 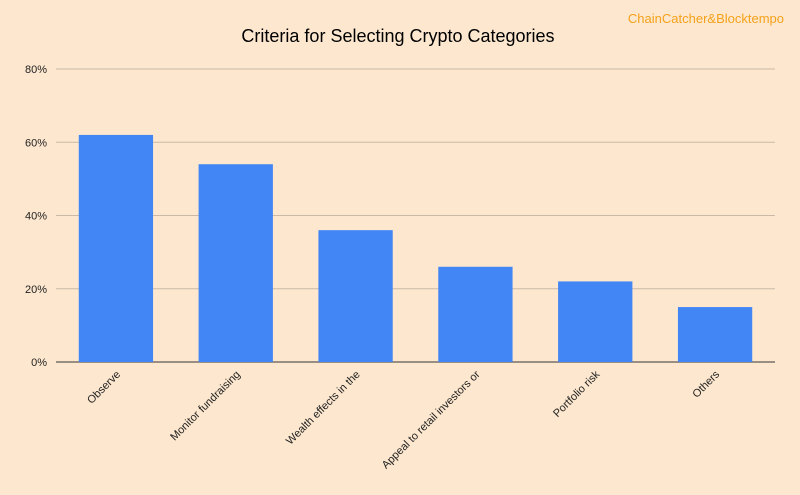 What do you see at coordinates (205, 406) in the screenshot?
I see `x-tick-label: Monitor fundraising` at bounding box center [205, 406].